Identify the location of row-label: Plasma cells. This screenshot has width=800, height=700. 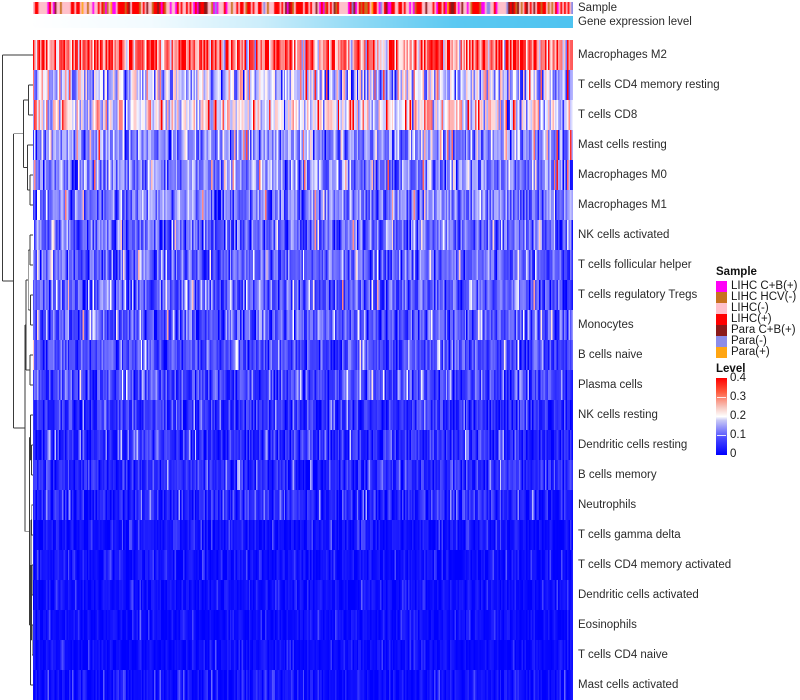
(610, 385).